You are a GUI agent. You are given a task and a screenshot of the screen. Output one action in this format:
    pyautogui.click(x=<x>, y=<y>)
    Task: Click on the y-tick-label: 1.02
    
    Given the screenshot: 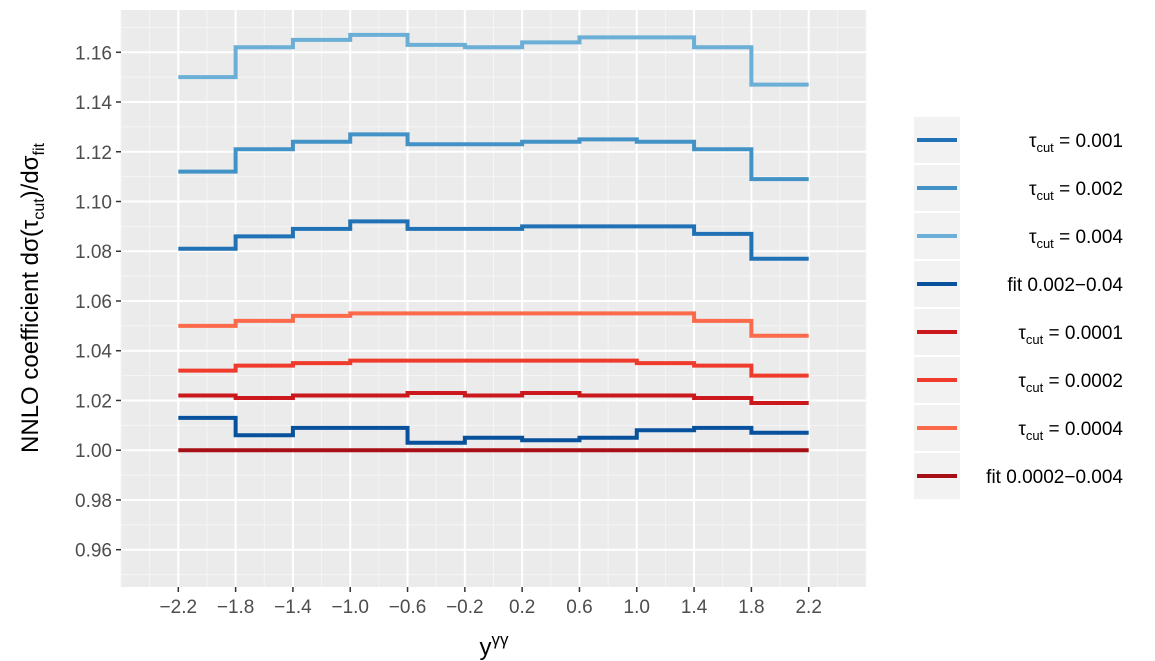 What is the action you would take?
    pyautogui.click(x=93, y=401)
    